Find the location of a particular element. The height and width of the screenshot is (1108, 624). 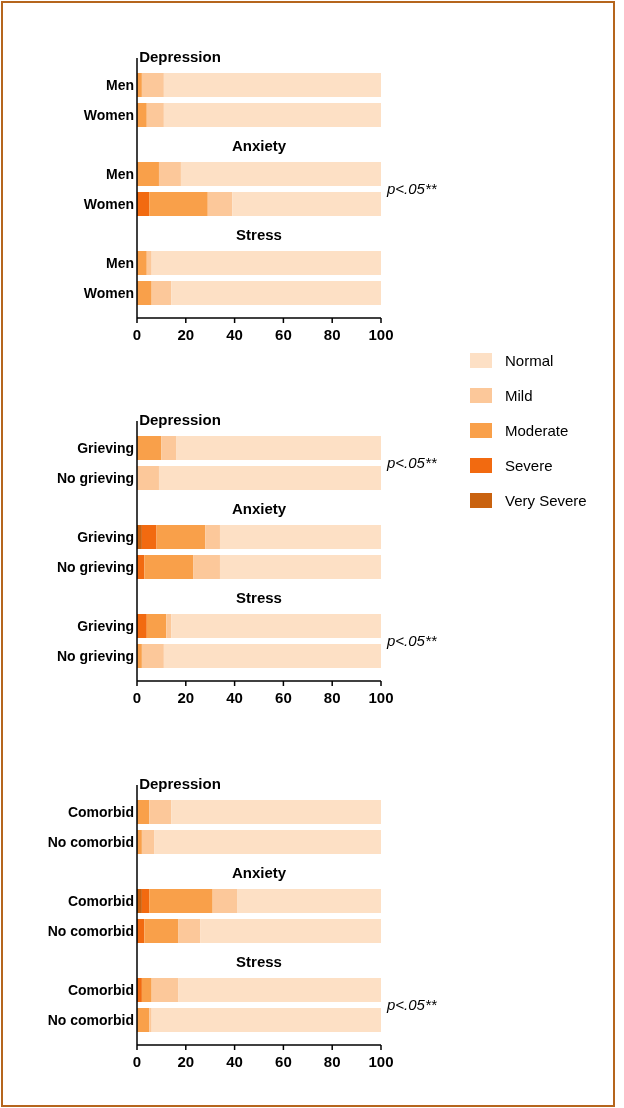

legend-label: Mild is located at coordinates (519, 395).